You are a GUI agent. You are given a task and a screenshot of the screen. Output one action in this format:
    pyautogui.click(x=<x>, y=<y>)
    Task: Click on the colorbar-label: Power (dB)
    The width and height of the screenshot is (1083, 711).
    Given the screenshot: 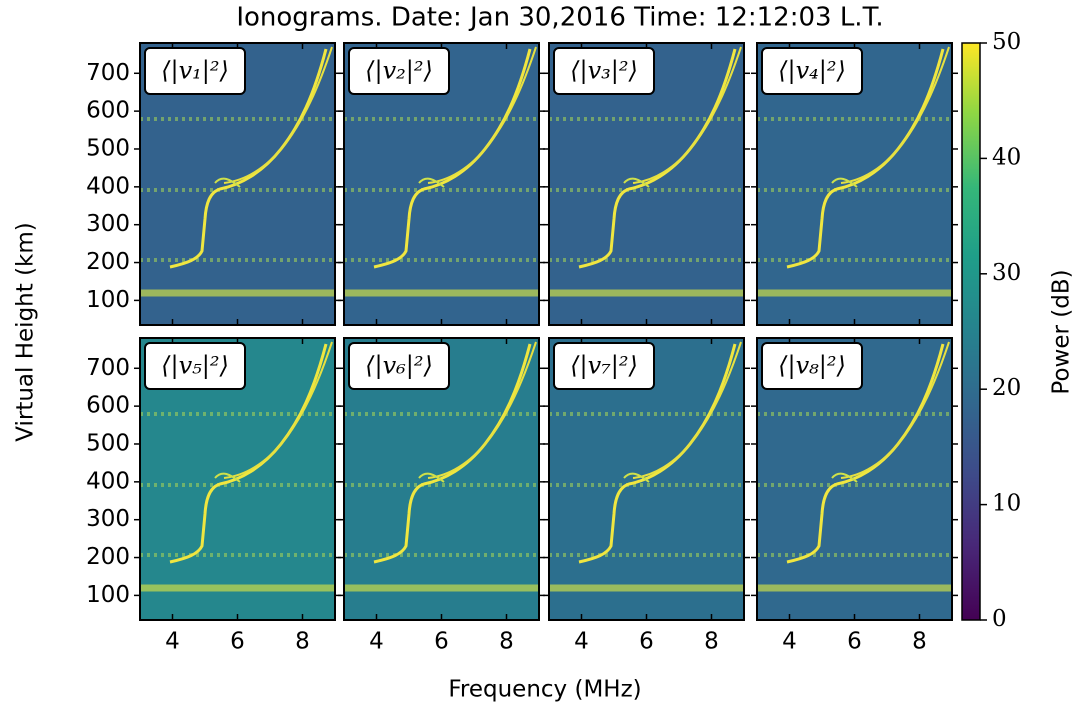 What is the action you would take?
    pyautogui.click(x=1062, y=331)
    